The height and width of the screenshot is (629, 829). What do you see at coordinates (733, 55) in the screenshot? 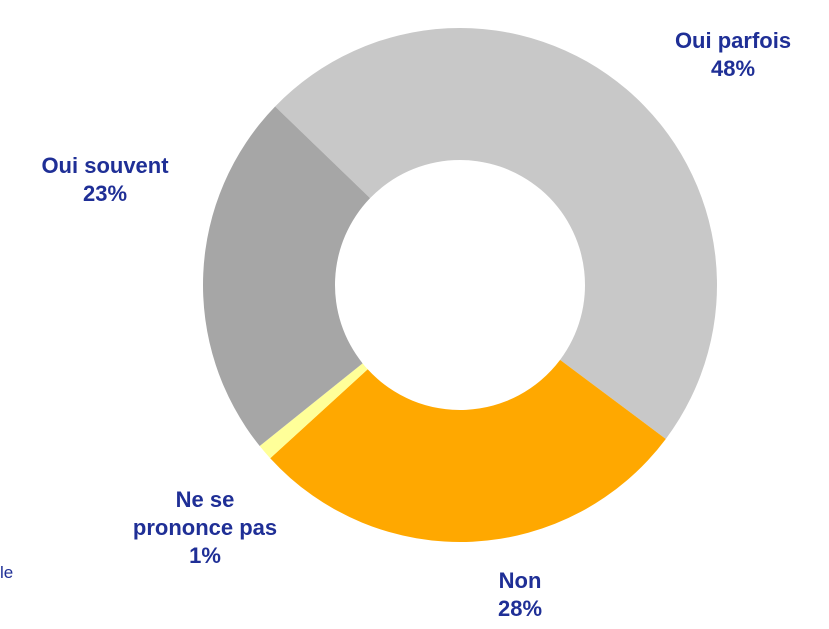
I see `slice-label: Oui parfois 48%` at bounding box center [733, 55].